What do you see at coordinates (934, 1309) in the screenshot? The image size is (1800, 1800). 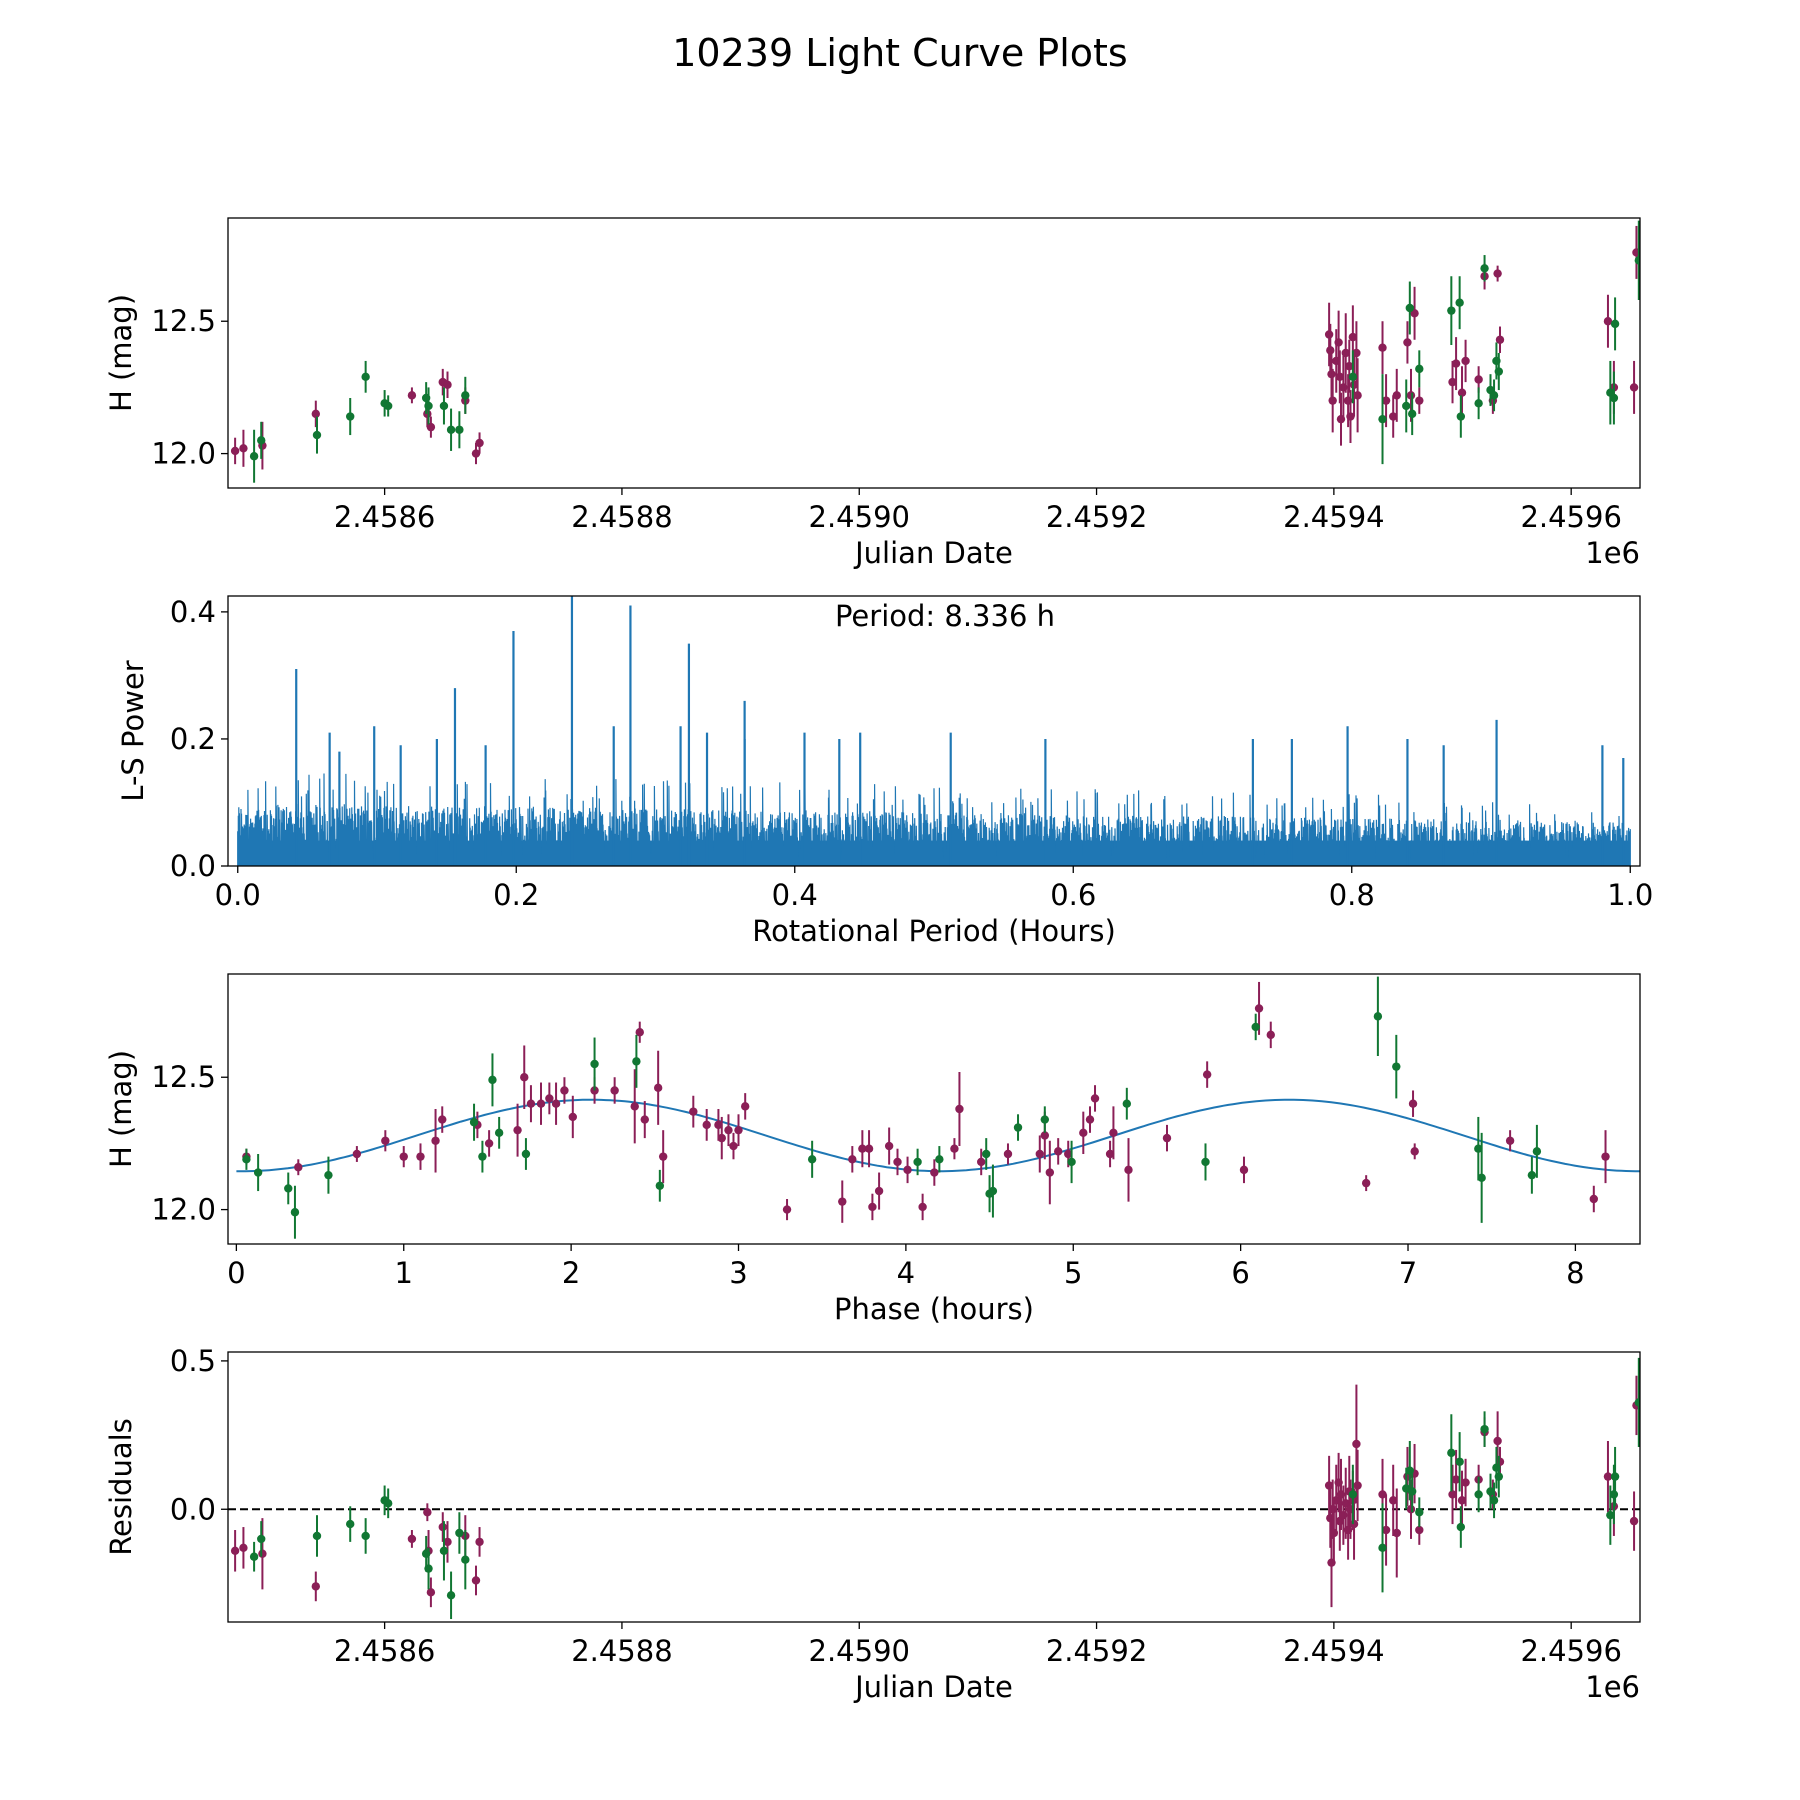 I see `x-axis-label: Phase (hours)` at bounding box center [934, 1309].